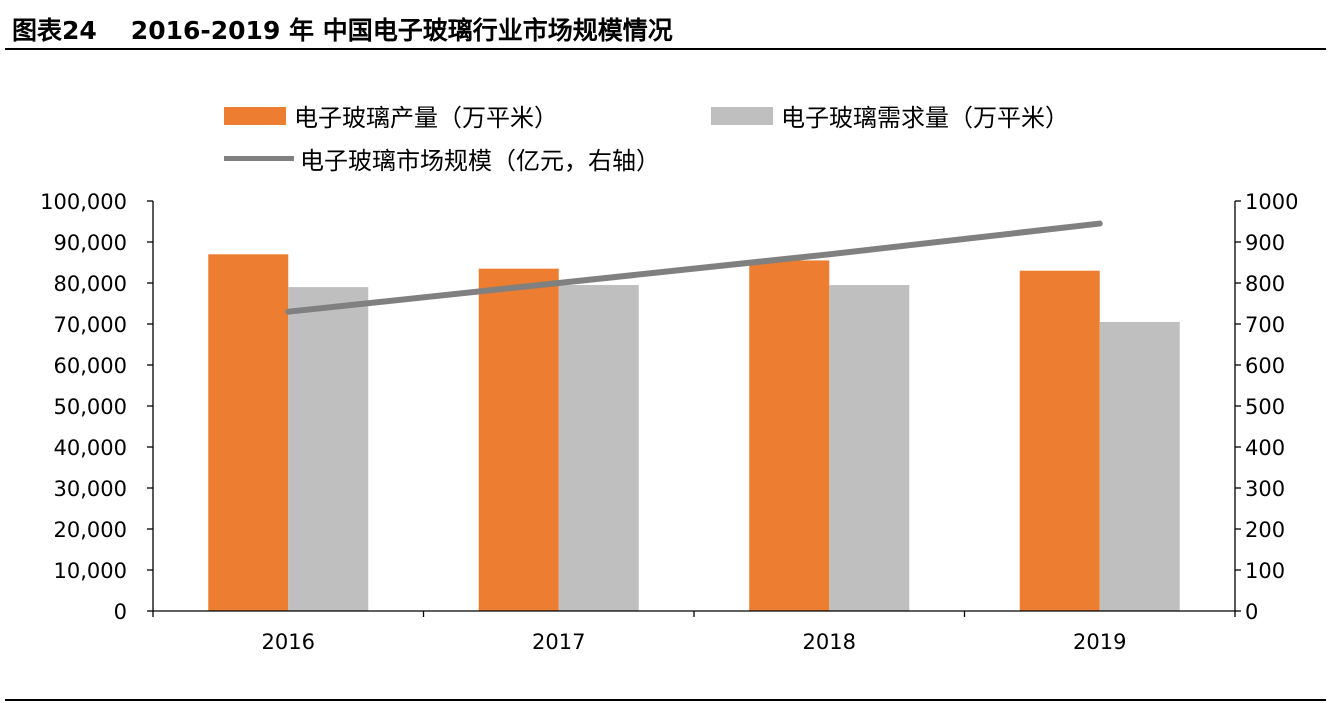 The height and width of the screenshot is (703, 1331). Describe the element at coordinates (90, 284) in the screenshot. I see `y-left-tick-label: 80,000` at that location.